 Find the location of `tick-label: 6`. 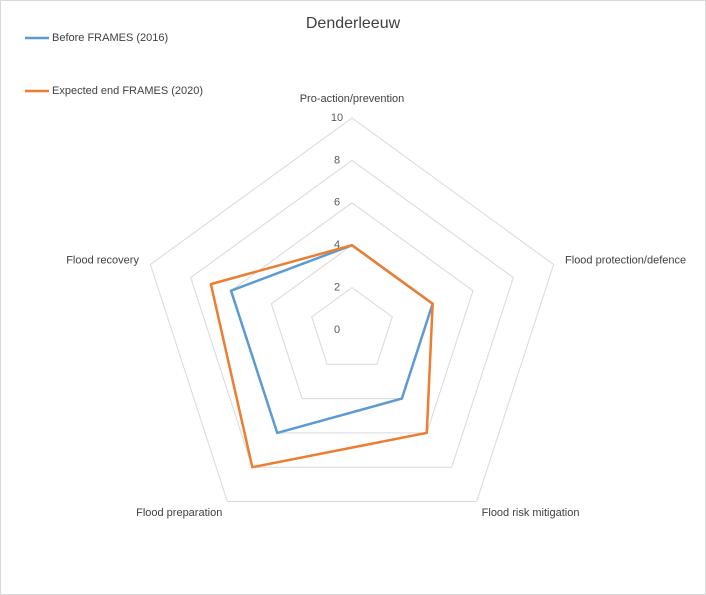

tick-label: 6 is located at coordinates (337, 203).